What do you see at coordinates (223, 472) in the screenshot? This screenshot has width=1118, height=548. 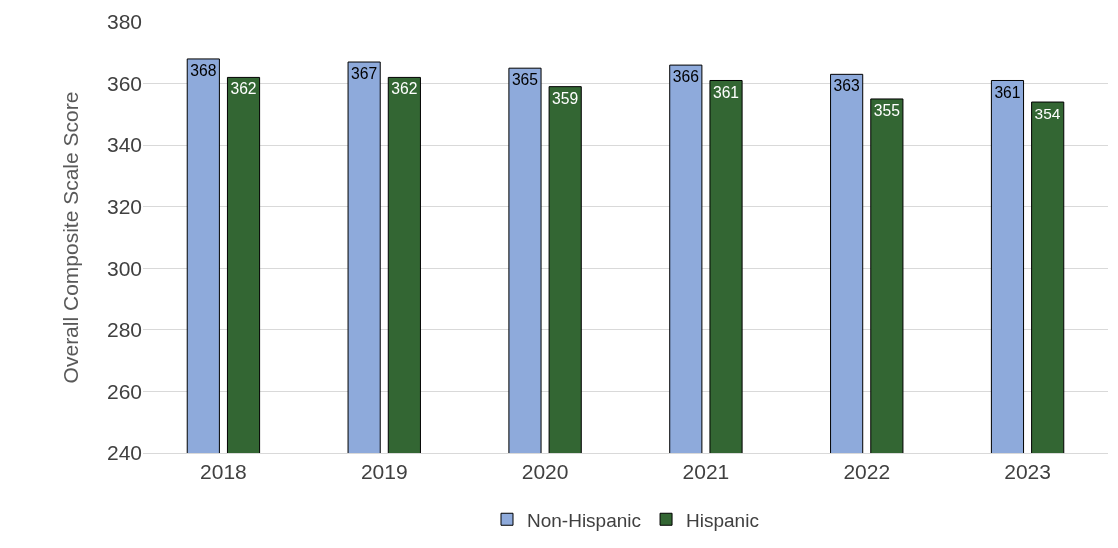 I see `x-tick-label: 2018` at bounding box center [223, 472].